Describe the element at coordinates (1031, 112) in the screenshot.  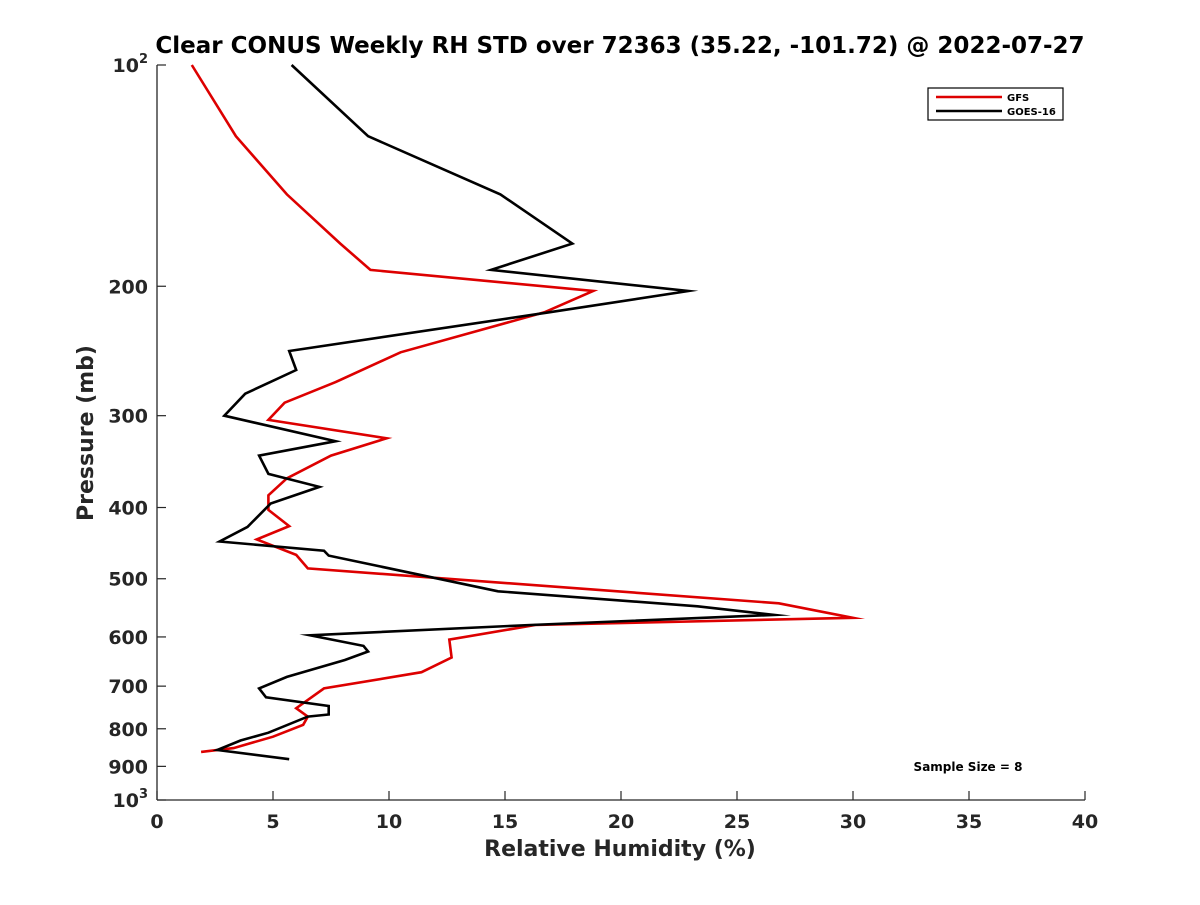
I see `legend-label-goes16: GOES-16` at that location.